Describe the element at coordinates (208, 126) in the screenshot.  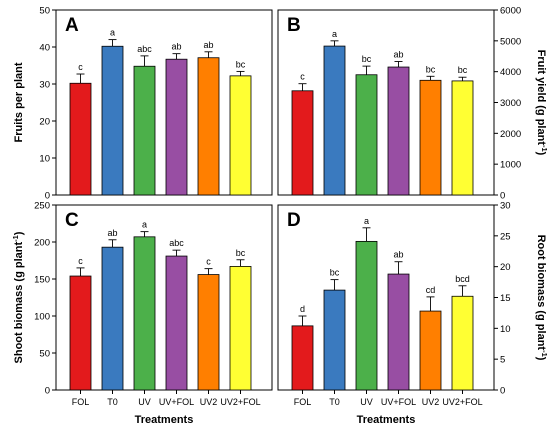
I see `bar-a-uv2` at that location.